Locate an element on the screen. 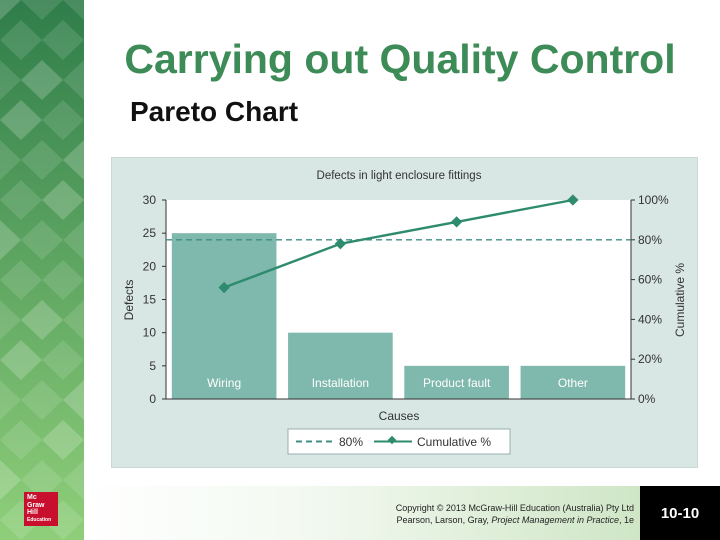 The width and height of the screenshot is (720, 540). decorative-green-strip: Mc Graw Hill Education is located at coordinates (42, 270).